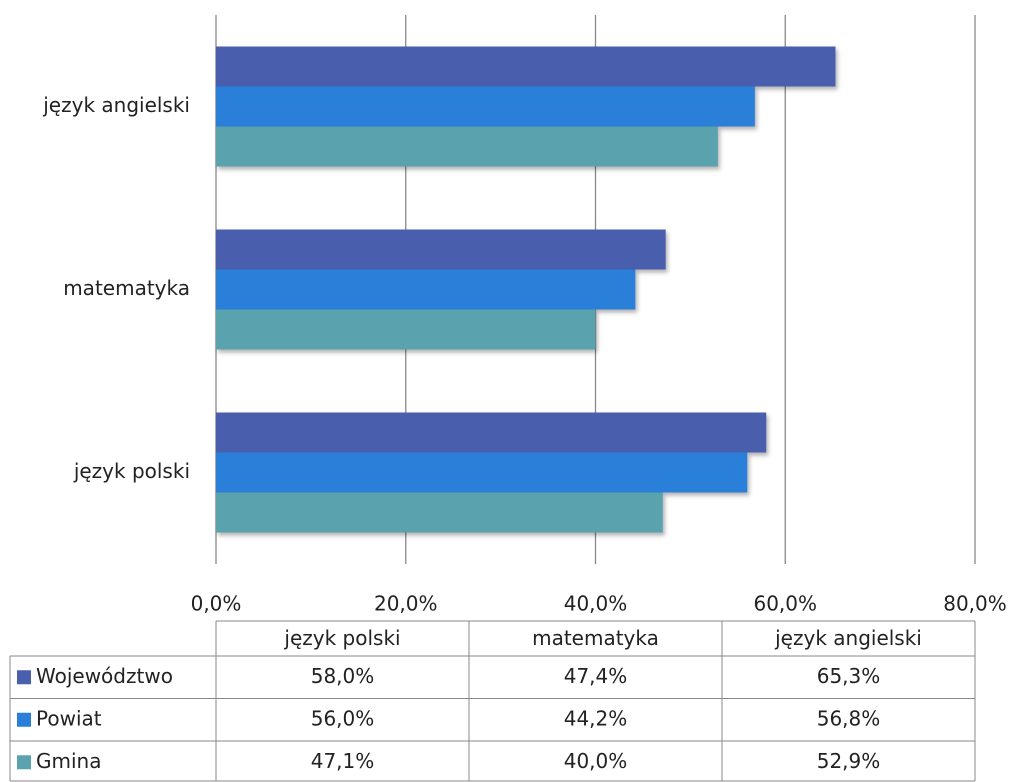 The height and width of the screenshot is (782, 1013). I want to click on table-value: 56,0%, so click(343, 718).